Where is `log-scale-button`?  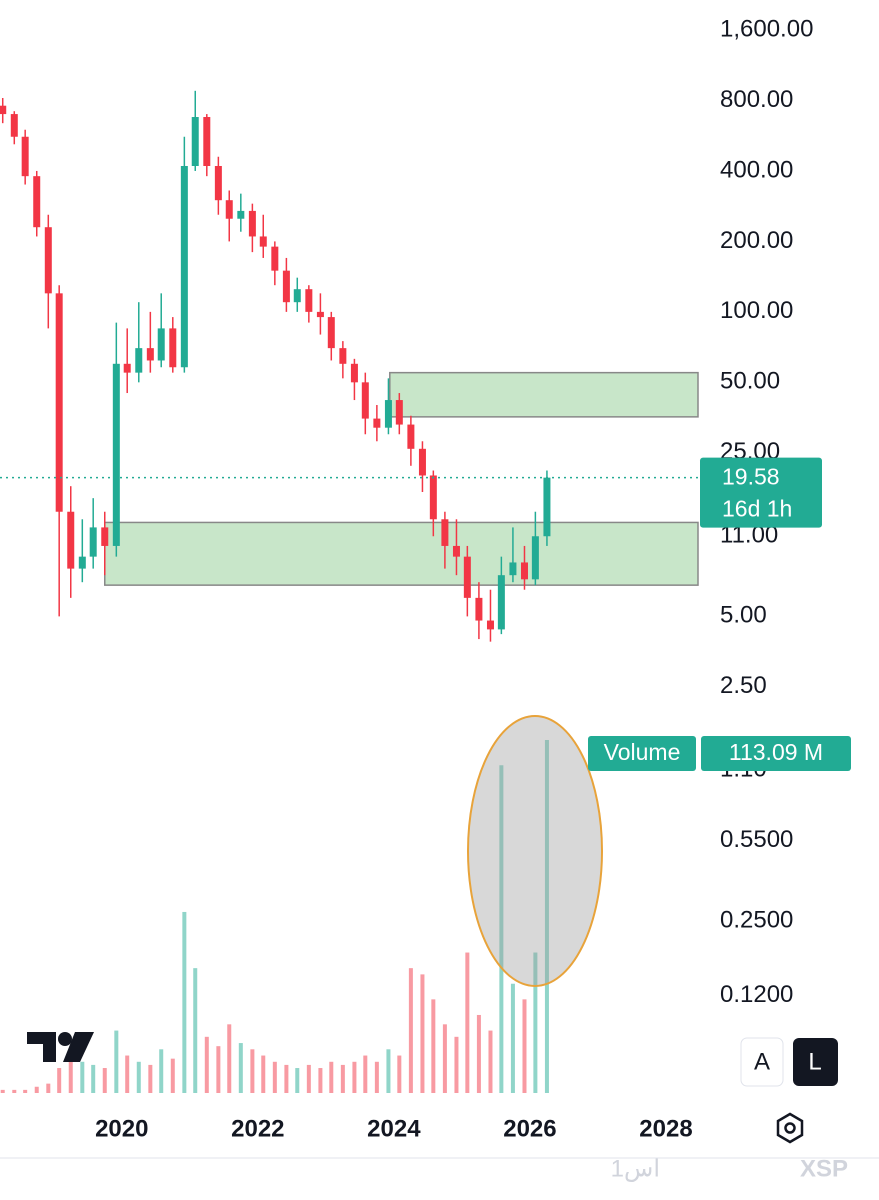 log-scale-button is located at coordinates (815, 1062).